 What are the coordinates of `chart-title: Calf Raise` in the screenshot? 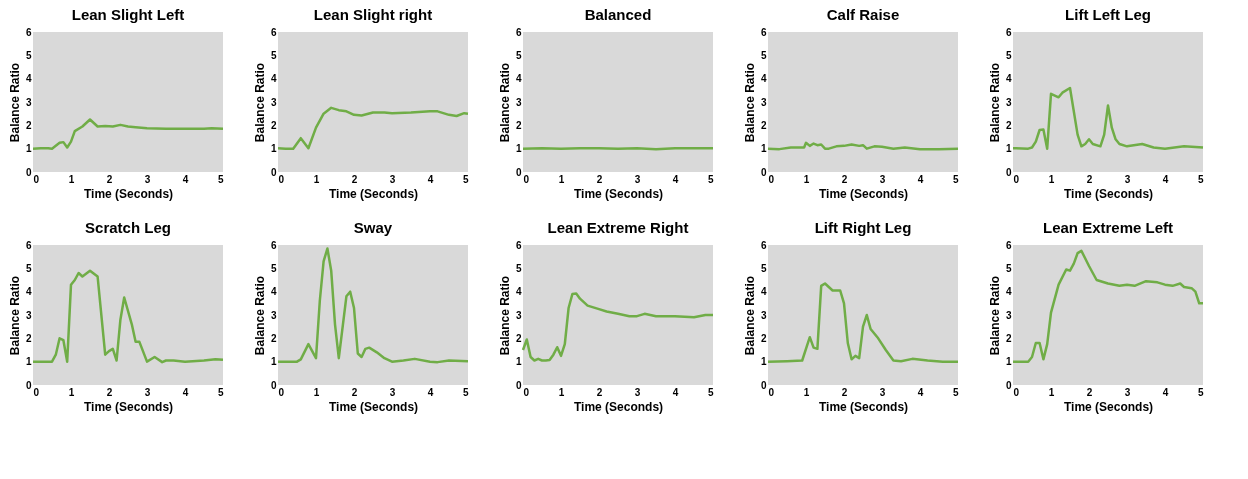 It's located at (863, 14).